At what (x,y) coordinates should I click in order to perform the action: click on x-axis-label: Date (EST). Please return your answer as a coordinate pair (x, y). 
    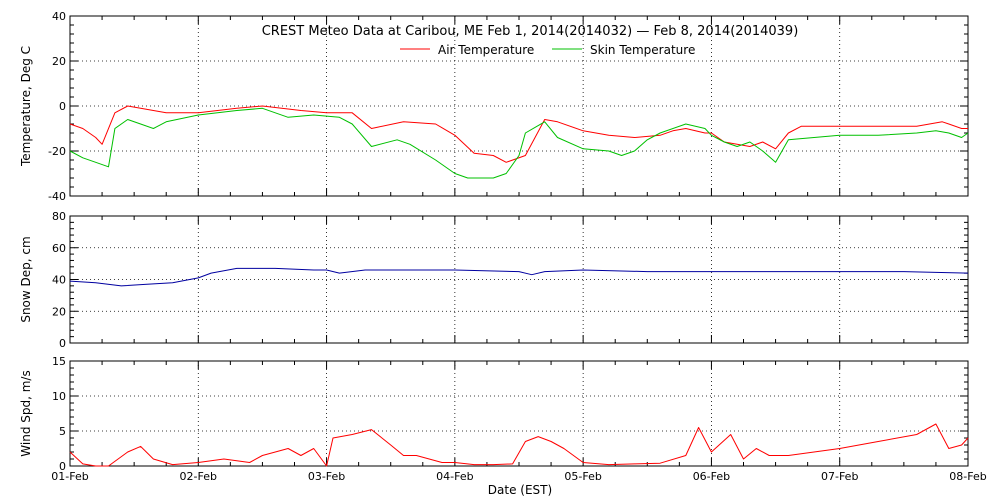
    Looking at the image, I should click on (520, 490).